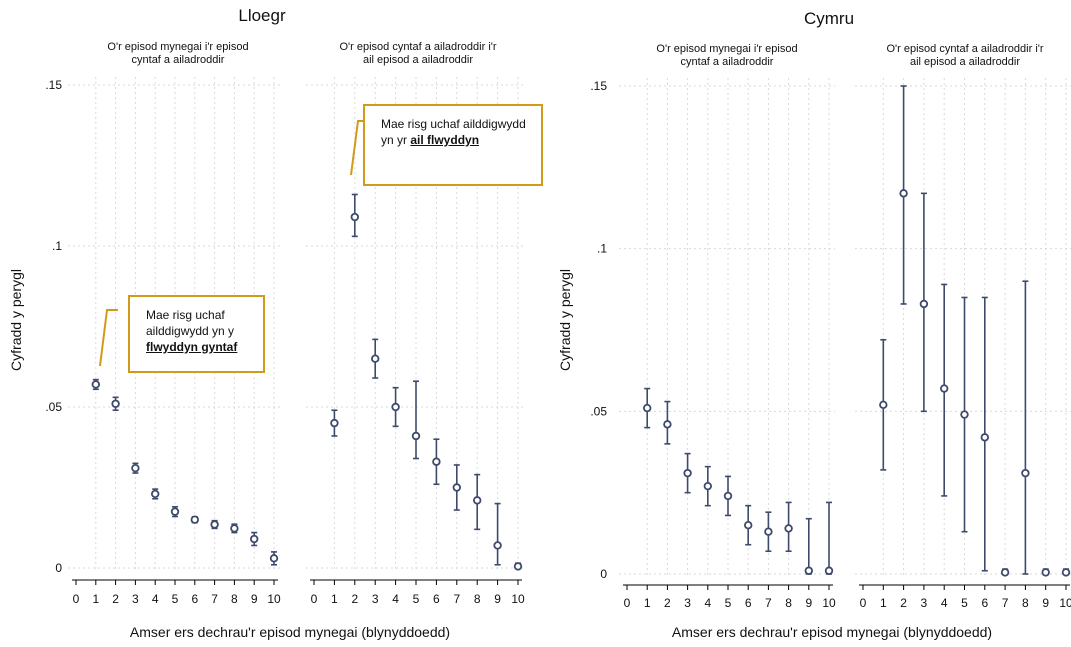 The width and height of the screenshot is (1071, 647). What do you see at coordinates (58, 568) in the screenshot?
I see `chart-1-y-tick-label: 0` at bounding box center [58, 568].